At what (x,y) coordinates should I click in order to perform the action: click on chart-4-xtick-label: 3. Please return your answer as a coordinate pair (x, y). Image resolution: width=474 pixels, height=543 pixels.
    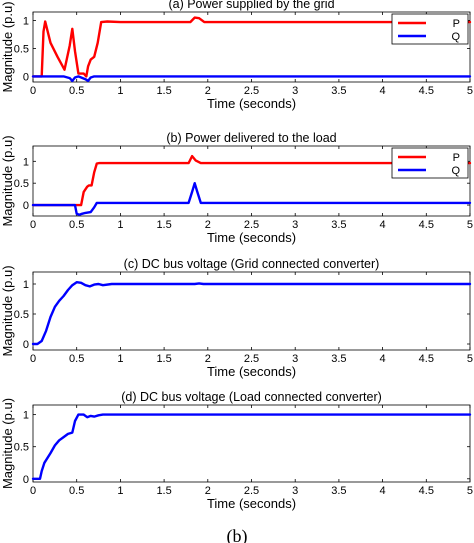
    Looking at the image, I should click on (295, 491).